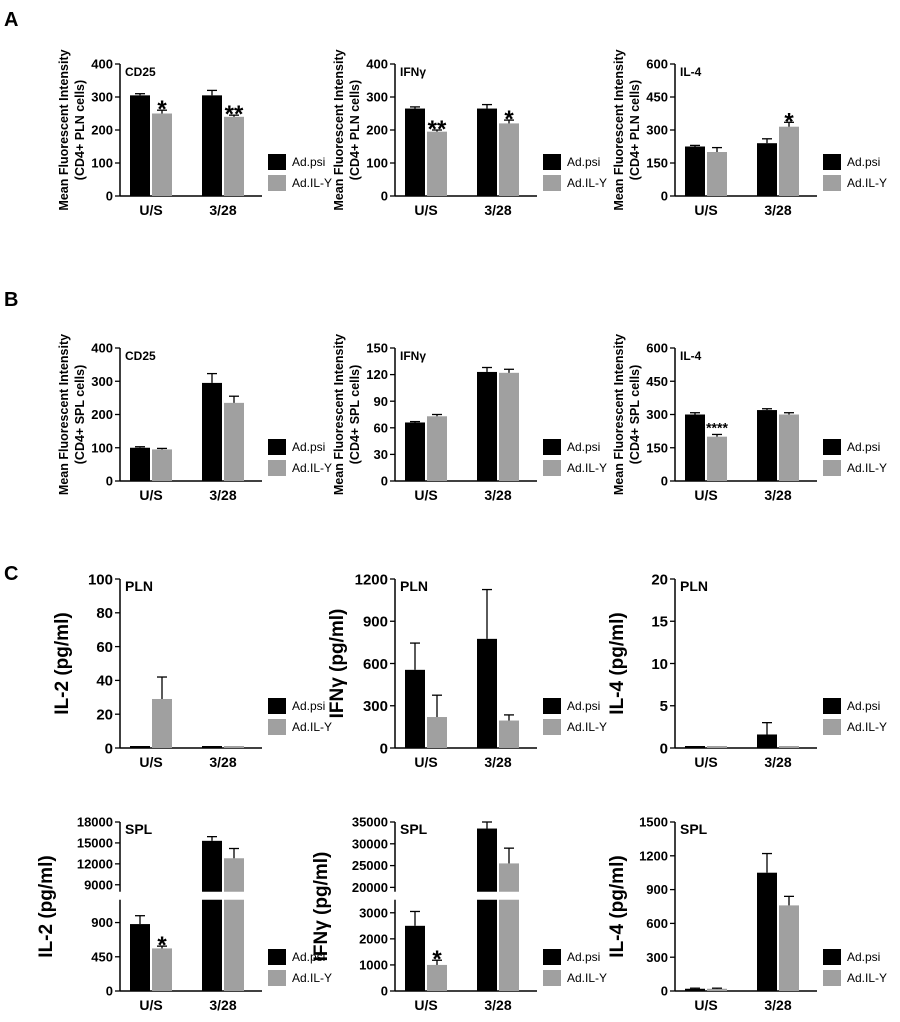  I want to click on y-axis-label: IL-4 (pg/ml), so click(617, 906).